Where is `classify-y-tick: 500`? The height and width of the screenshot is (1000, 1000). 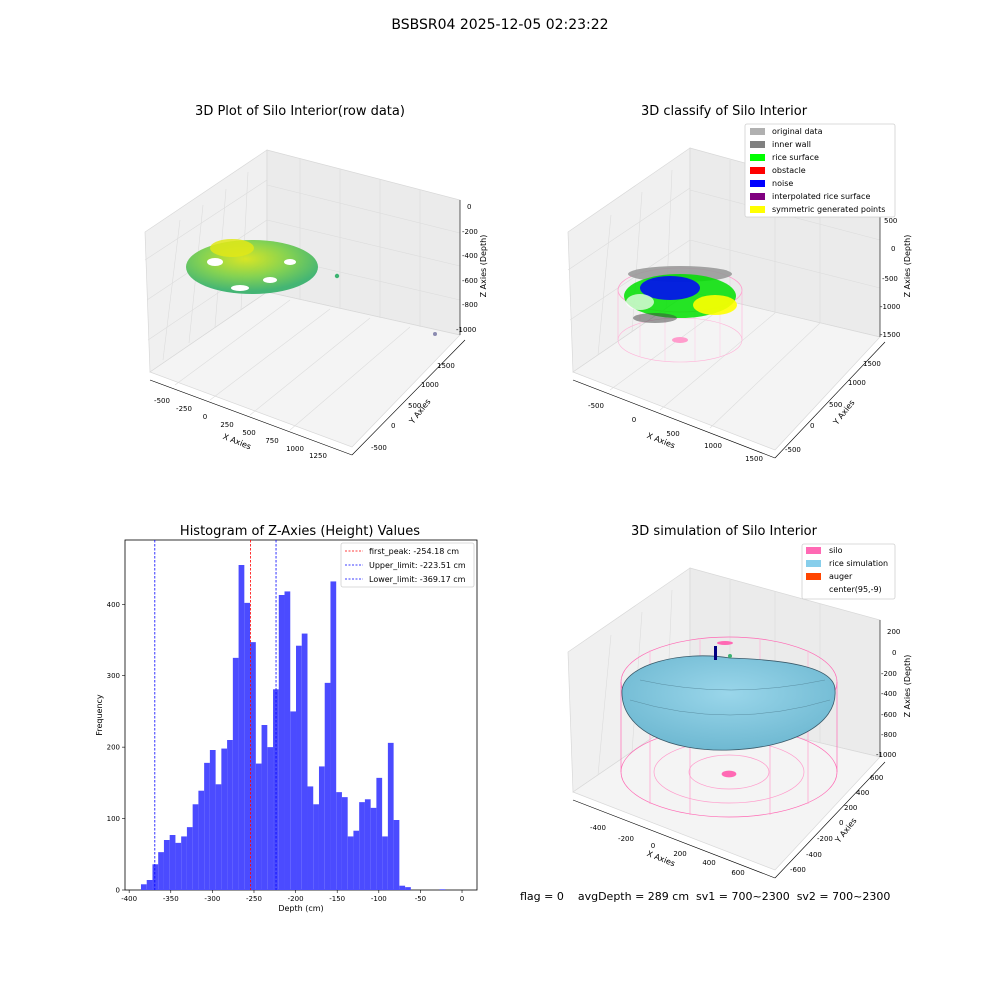 classify-y-tick: 500 is located at coordinates (835, 405).